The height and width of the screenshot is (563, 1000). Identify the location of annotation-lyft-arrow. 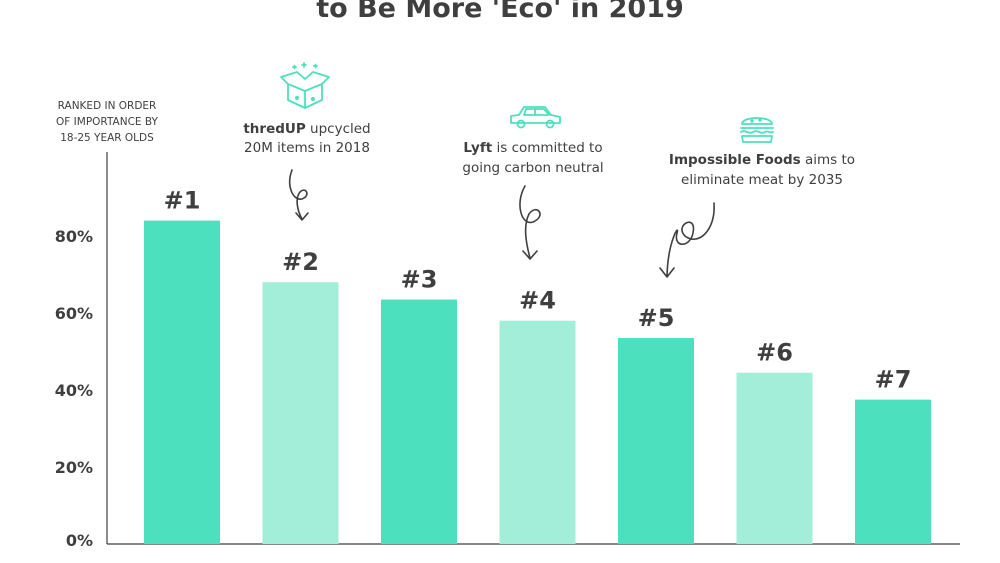
(530, 222).